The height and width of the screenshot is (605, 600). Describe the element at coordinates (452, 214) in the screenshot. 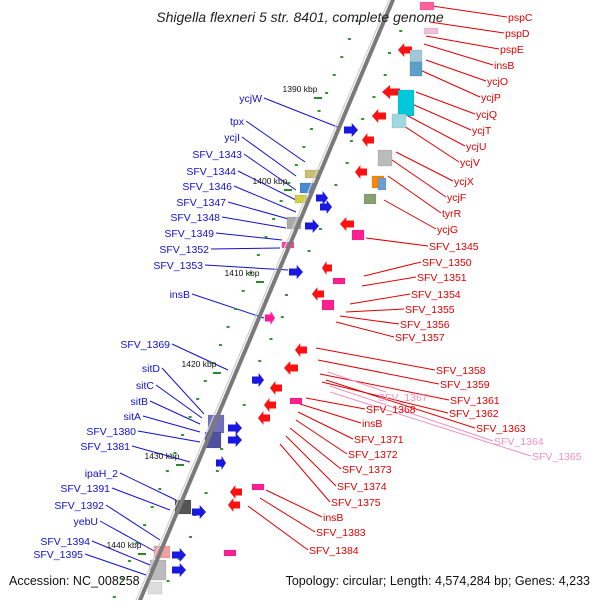

I see `right-gene-label-13: tyrR` at that location.